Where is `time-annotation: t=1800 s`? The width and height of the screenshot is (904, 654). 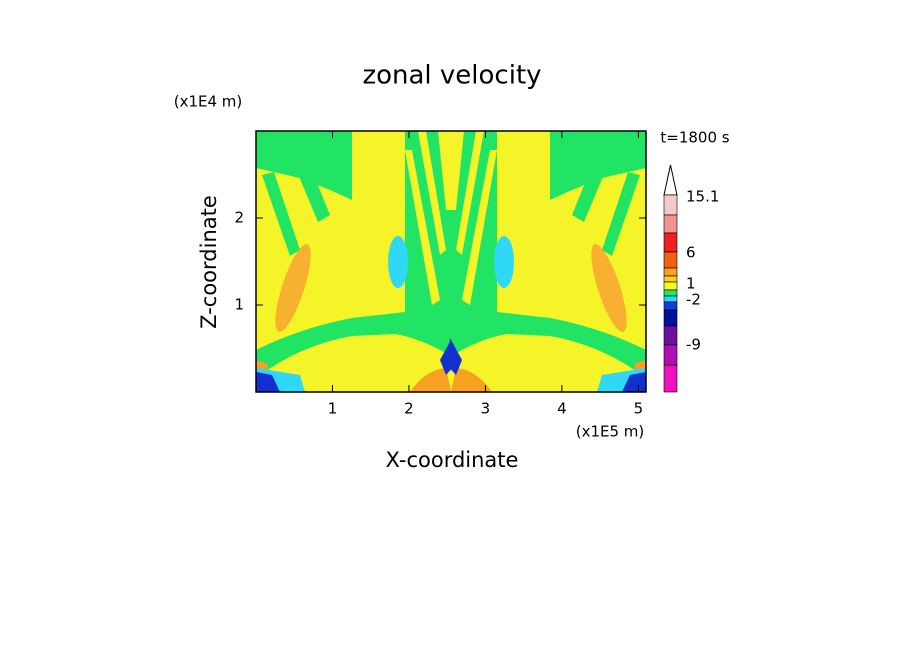
time-annotation: t=1800 s is located at coordinates (694, 138).